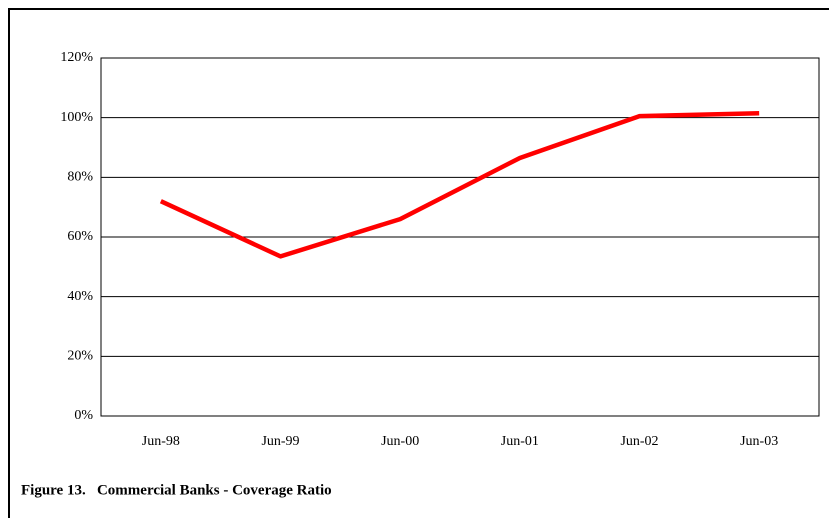 The image size is (829, 518). What do you see at coordinates (76, 57) in the screenshot?
I see `y-tick-label: 120%` at bounding box center [76, 57].